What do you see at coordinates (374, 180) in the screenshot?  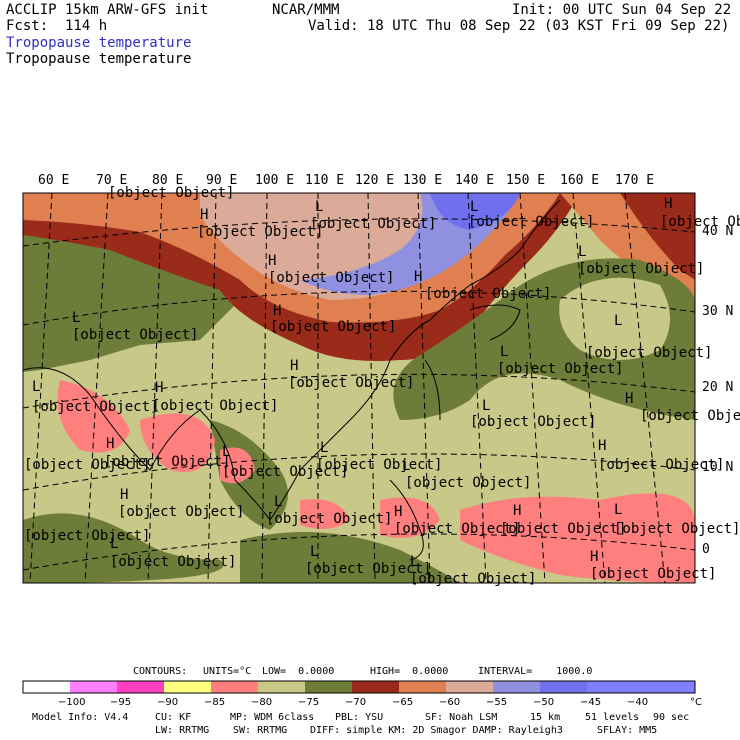 I see `lon-label: 120 E` at bounding box center [374, 180].